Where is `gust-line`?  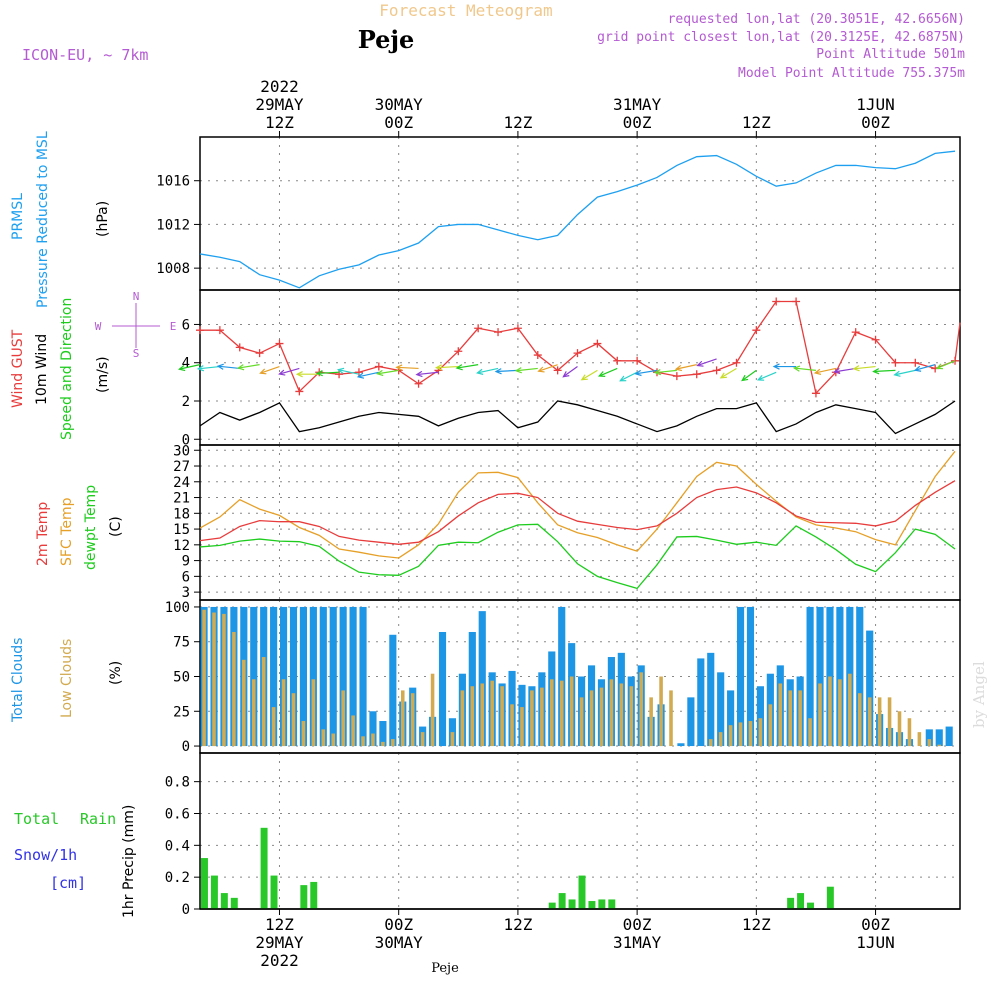
gust-line is located at coordinates (578, 347).